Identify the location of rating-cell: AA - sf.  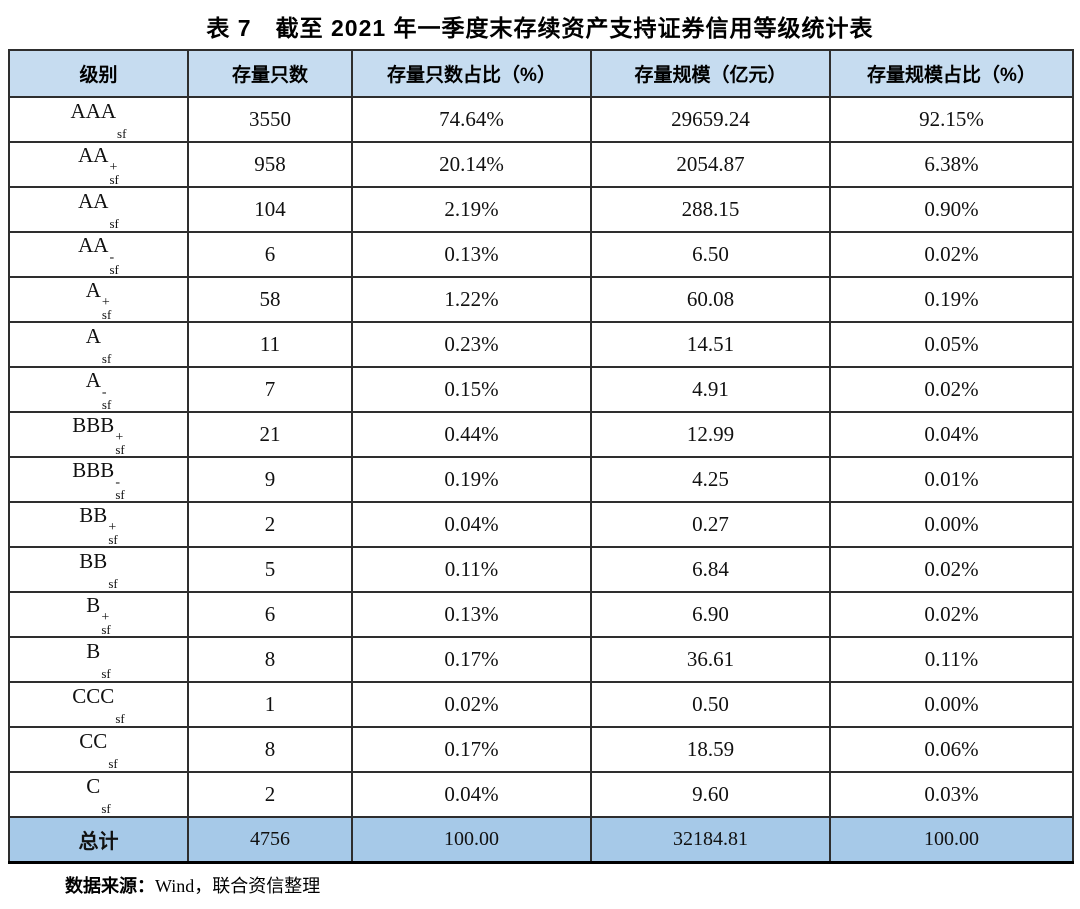
(98, 254).